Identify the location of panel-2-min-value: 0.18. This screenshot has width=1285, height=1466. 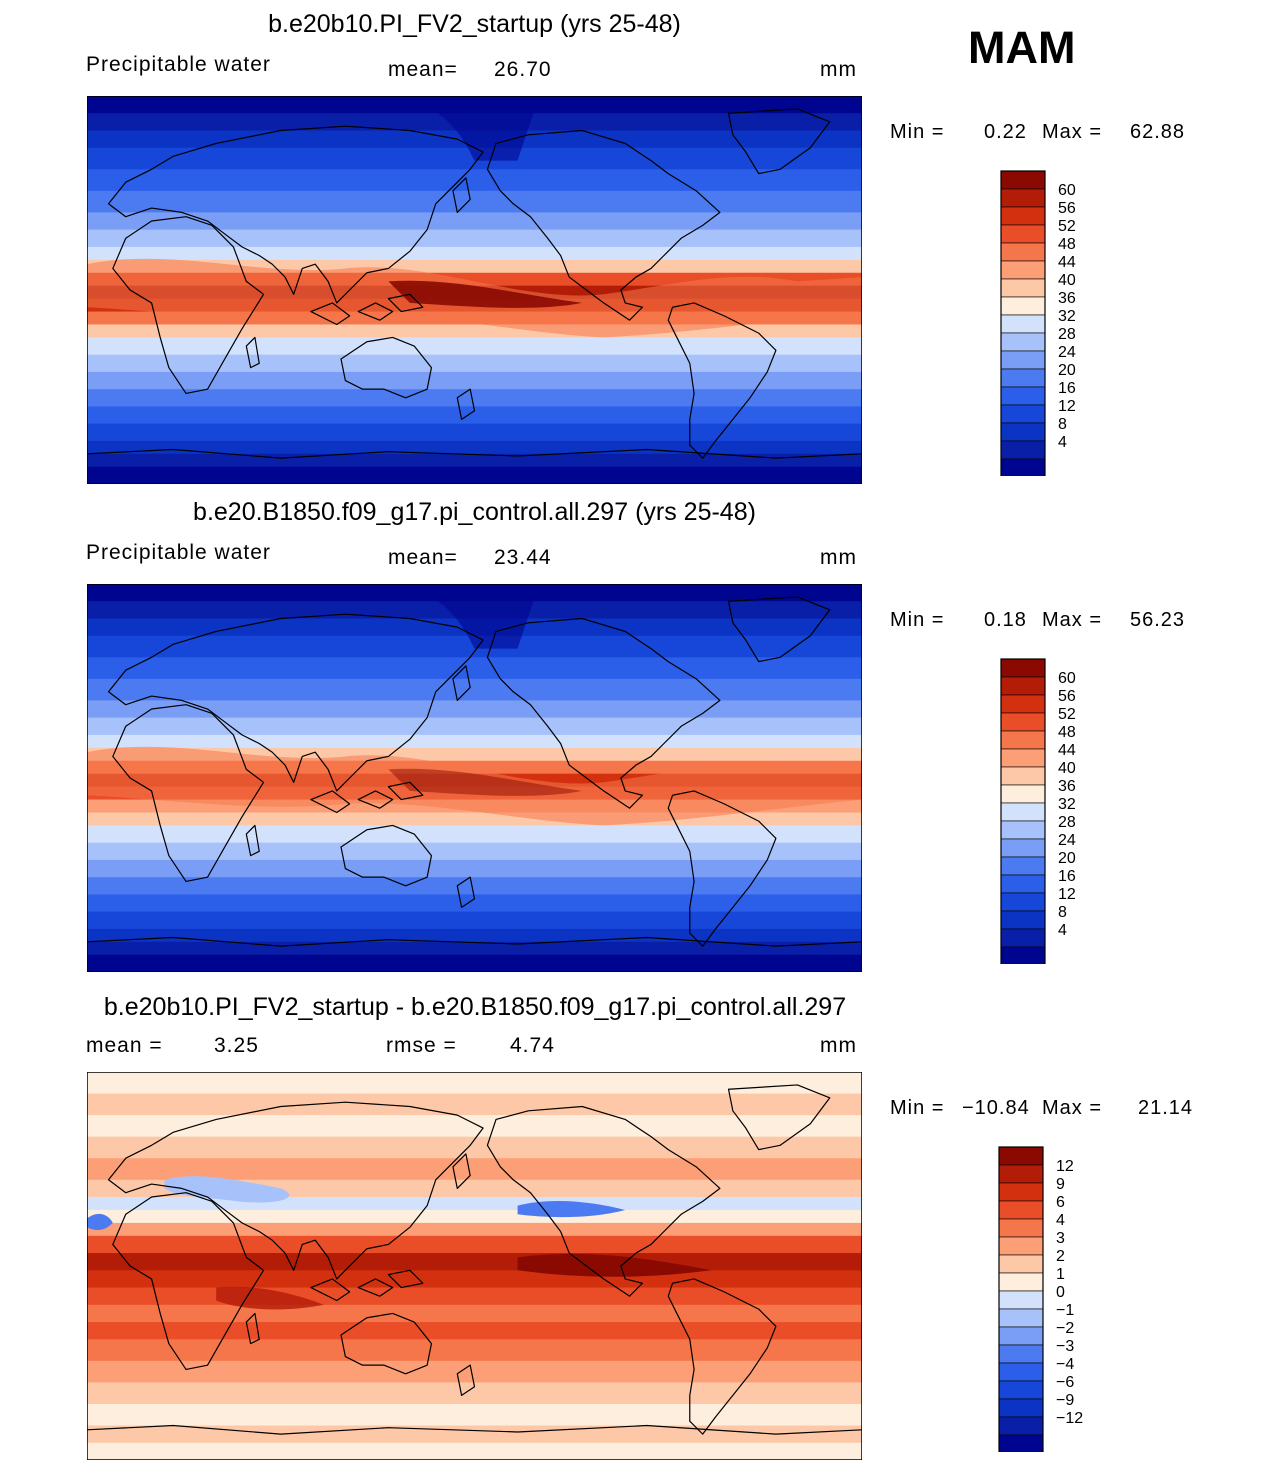
(1005, 620).